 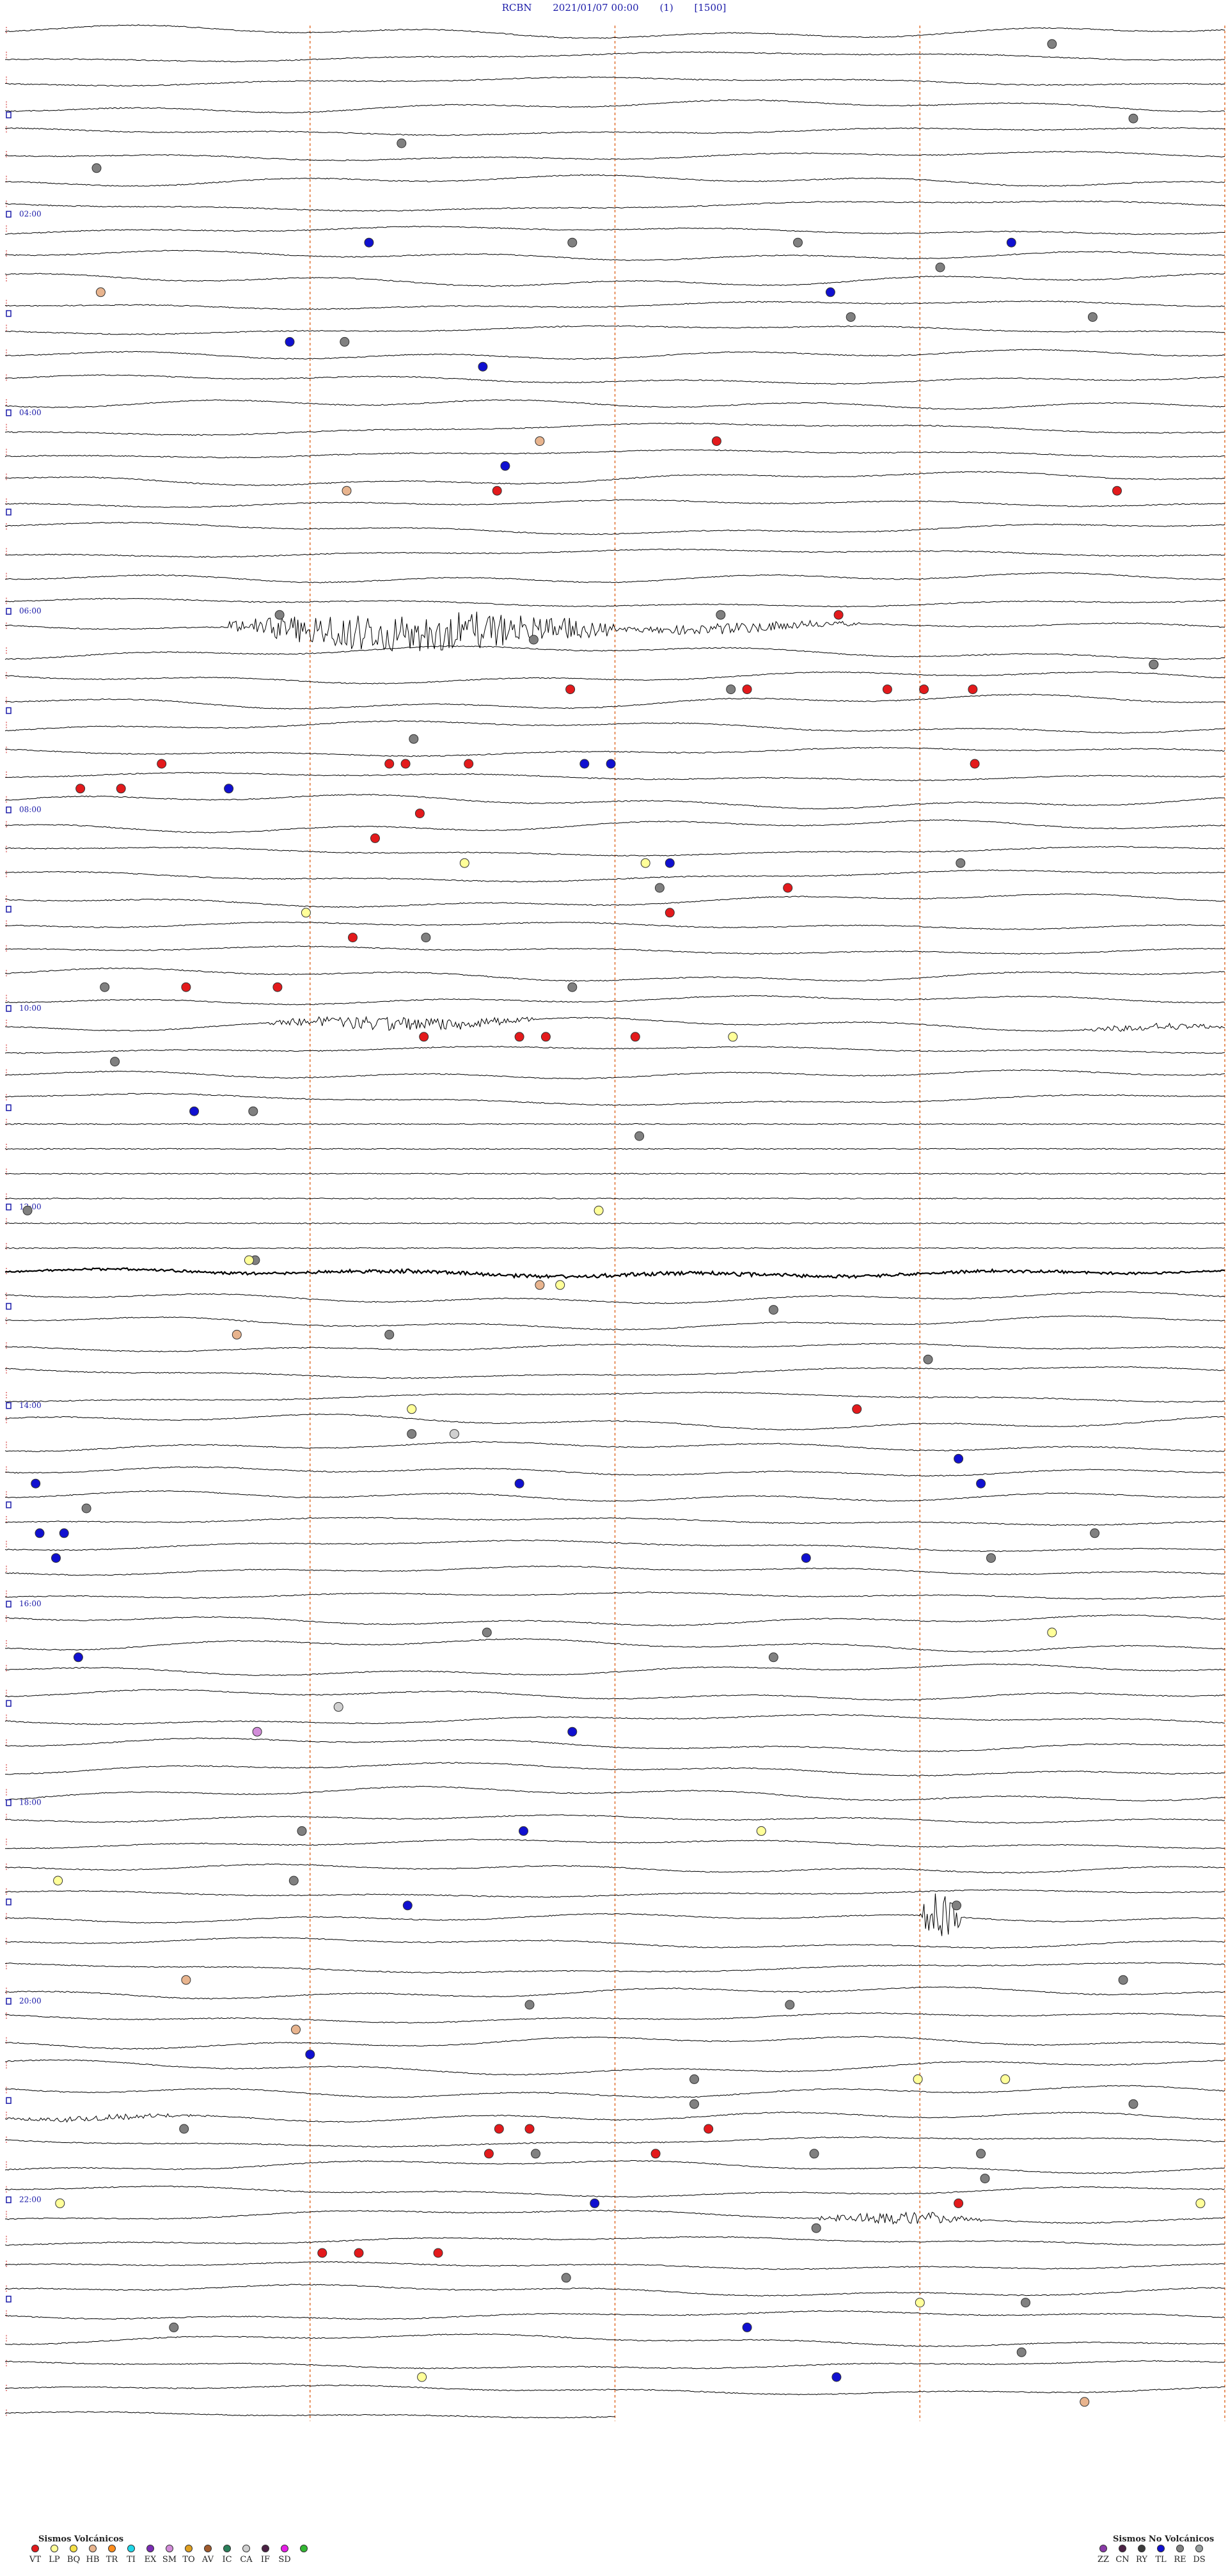 What do you see at coordinates (257, 1732) in the screenshot?
I see `event-marker-sm` at bounding box center [257, 1732].